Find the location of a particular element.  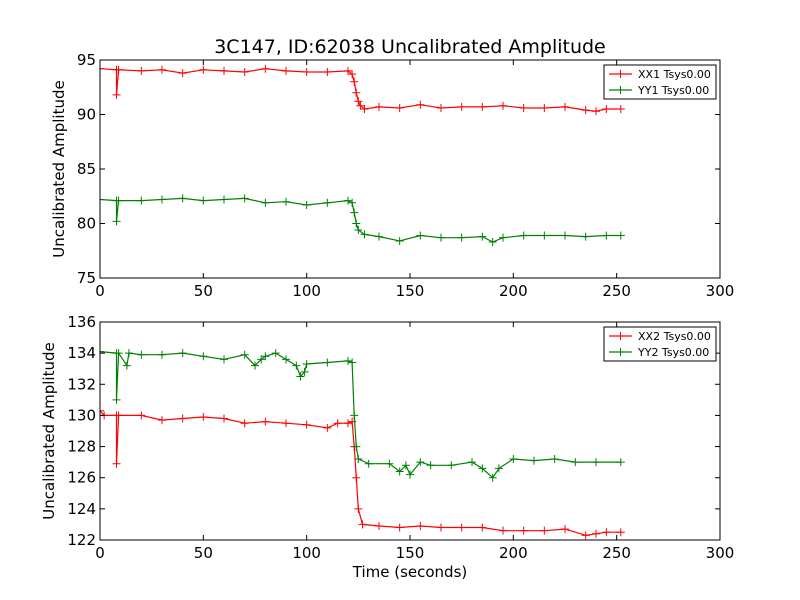

y-tick-label: 75 is located at coordinates (86, 278).